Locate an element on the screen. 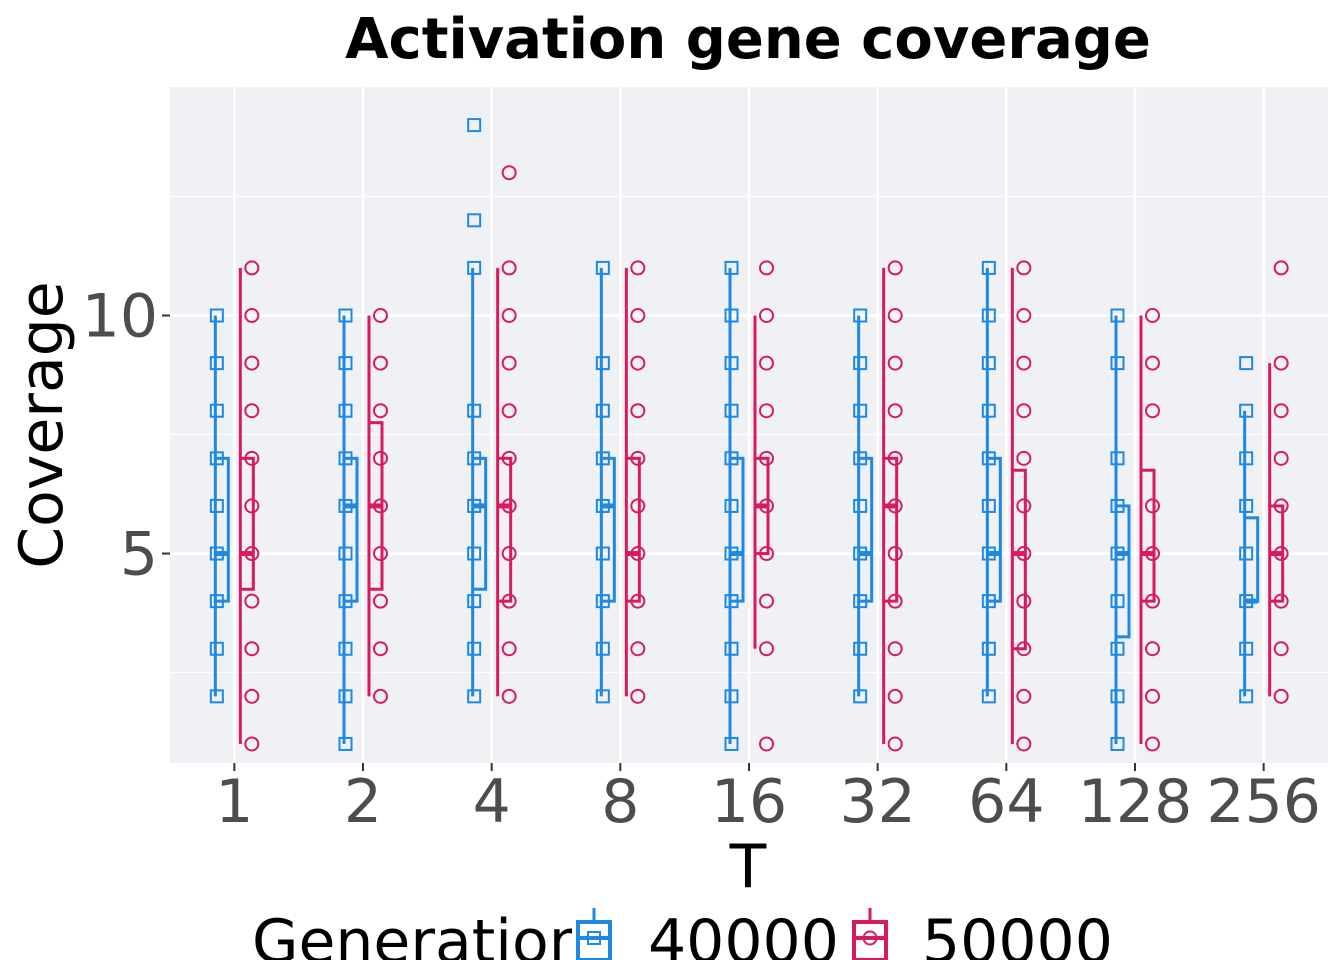 The image size is (1344, 960). y-tick-label-10: 10 is located at coordinates (120, 317).